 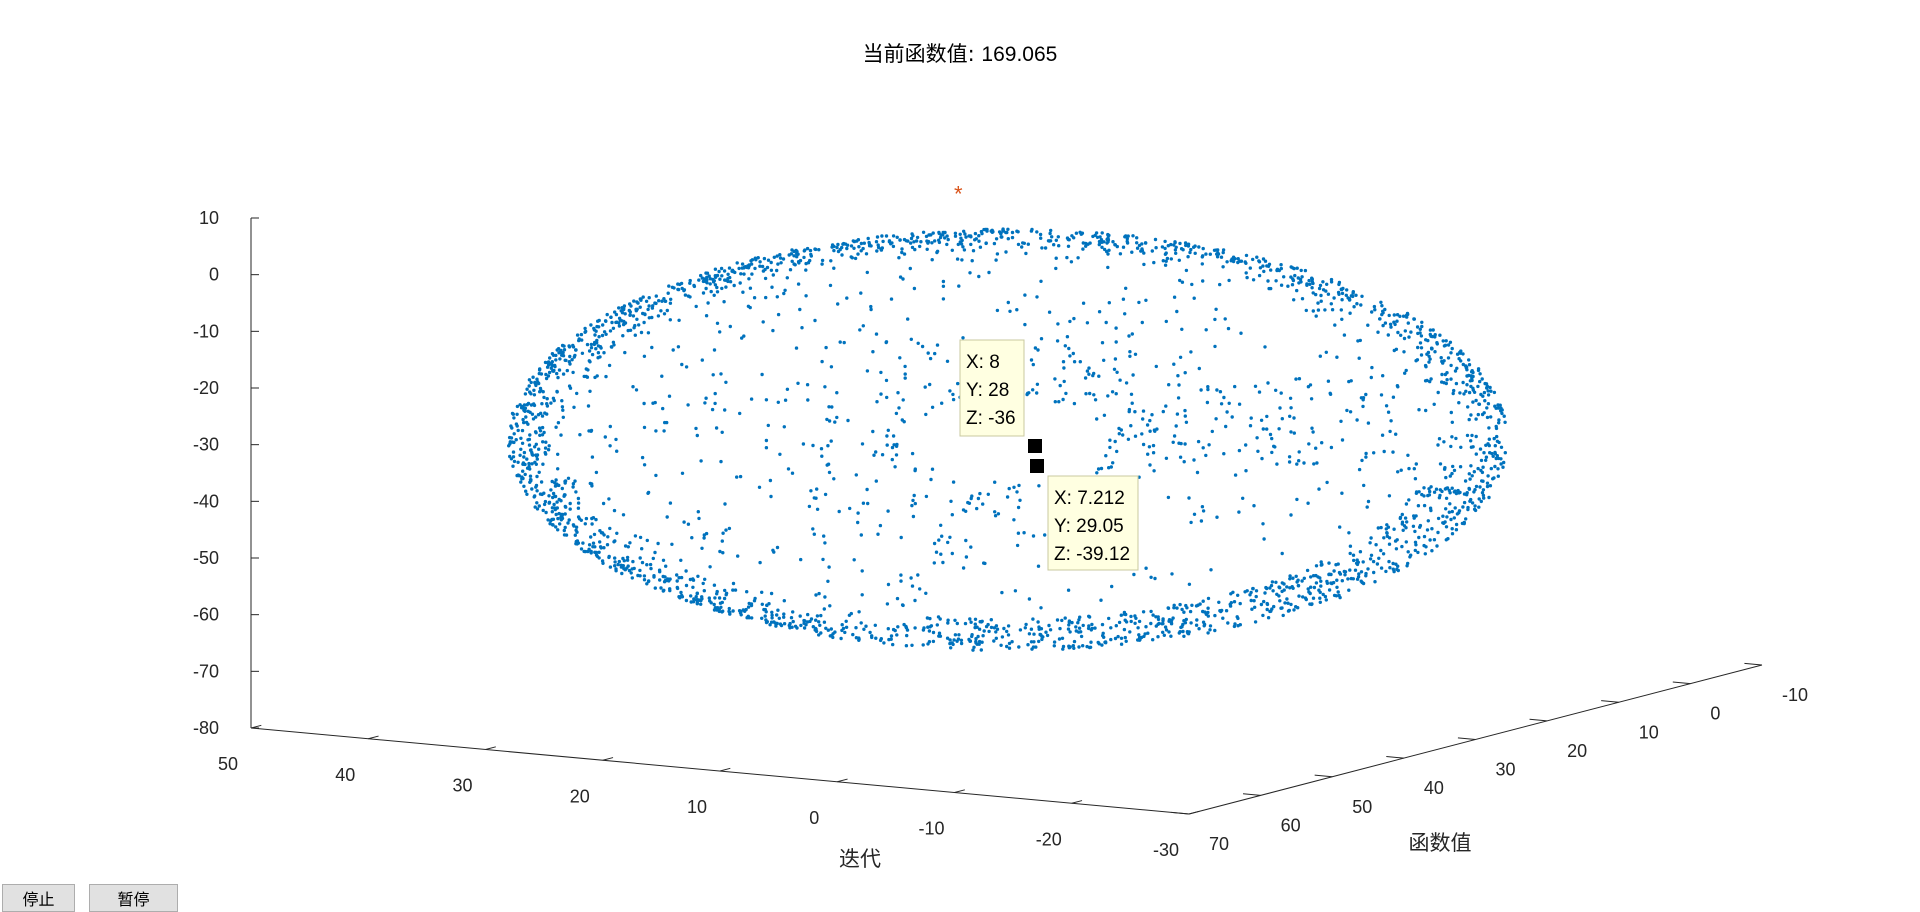 I want to click on stop-button: 停止, so click(x=38, y=898).